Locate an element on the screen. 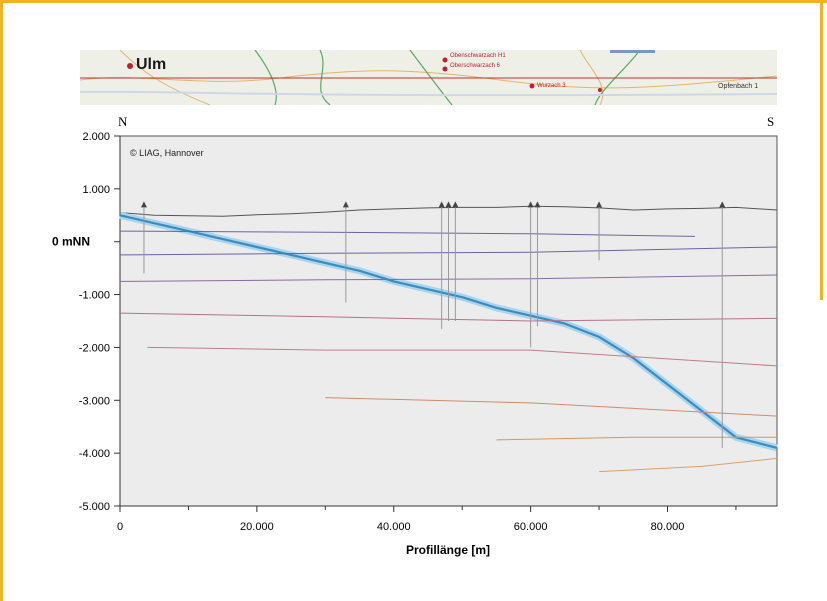  copyright-annotation: © LIAG, Hannover is located at coordinates (167, 153).